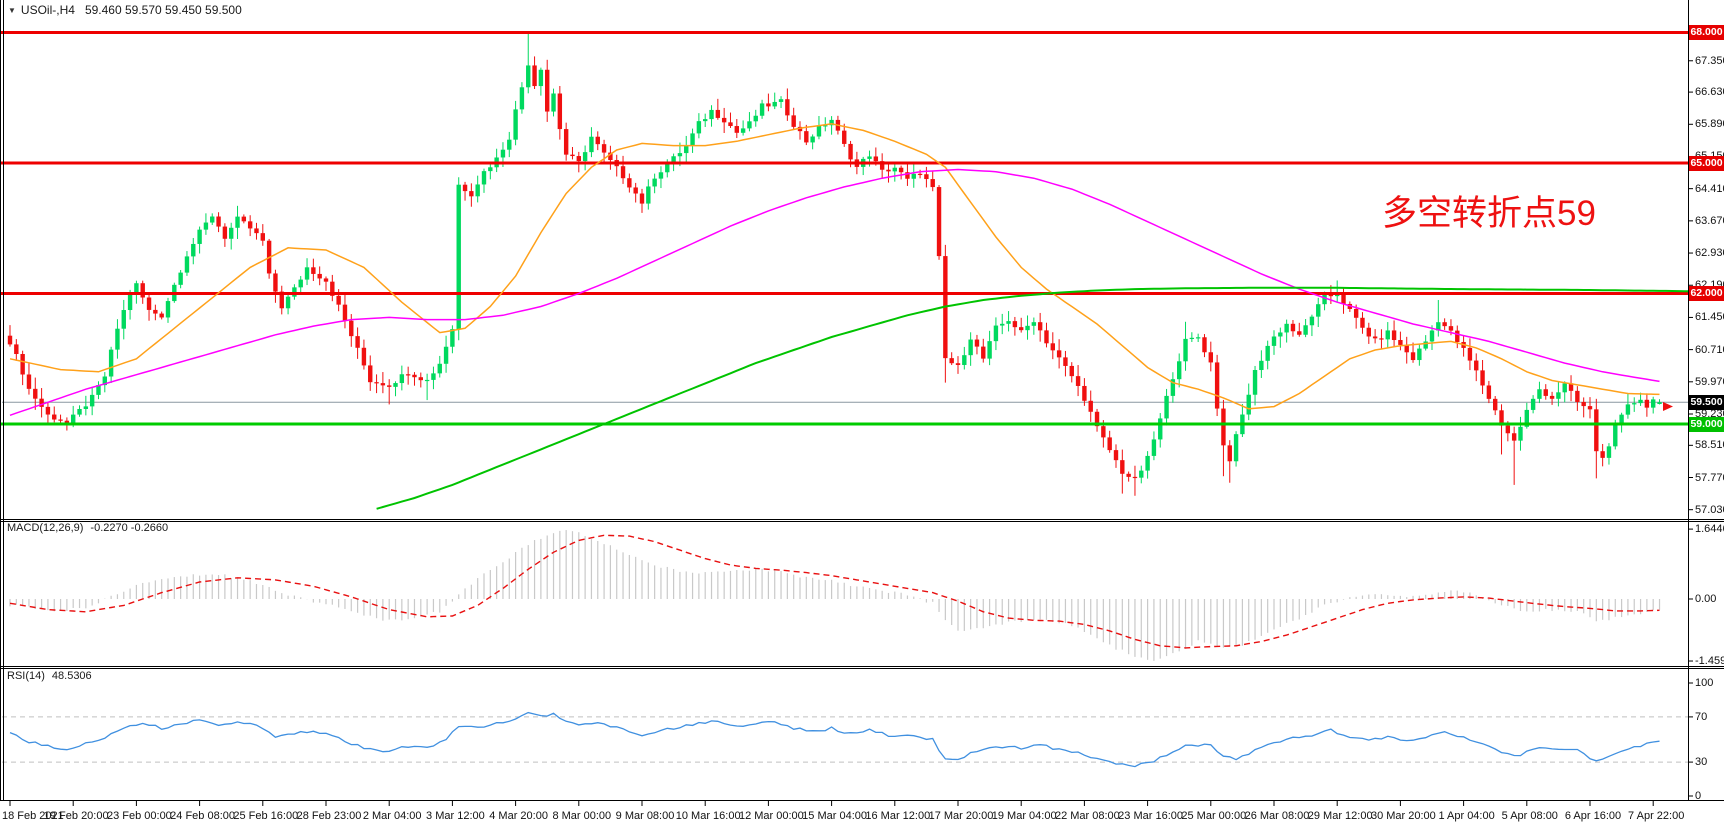  Describe the element at coordinates (1593, 816) in the screenshot. I see `time-axis-label: 6 Apr 16:00` at that location.